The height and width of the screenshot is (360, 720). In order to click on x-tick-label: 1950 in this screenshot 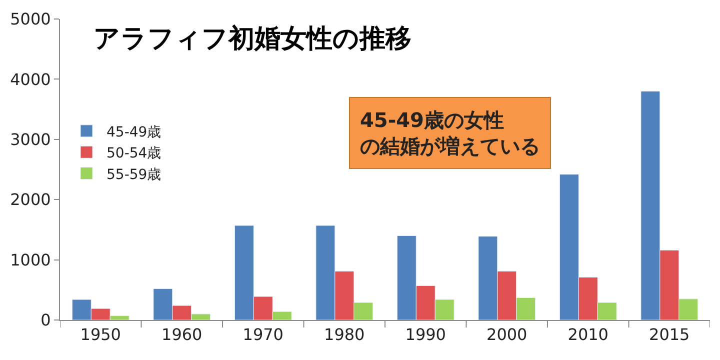, I will do `click(100, 334)`.